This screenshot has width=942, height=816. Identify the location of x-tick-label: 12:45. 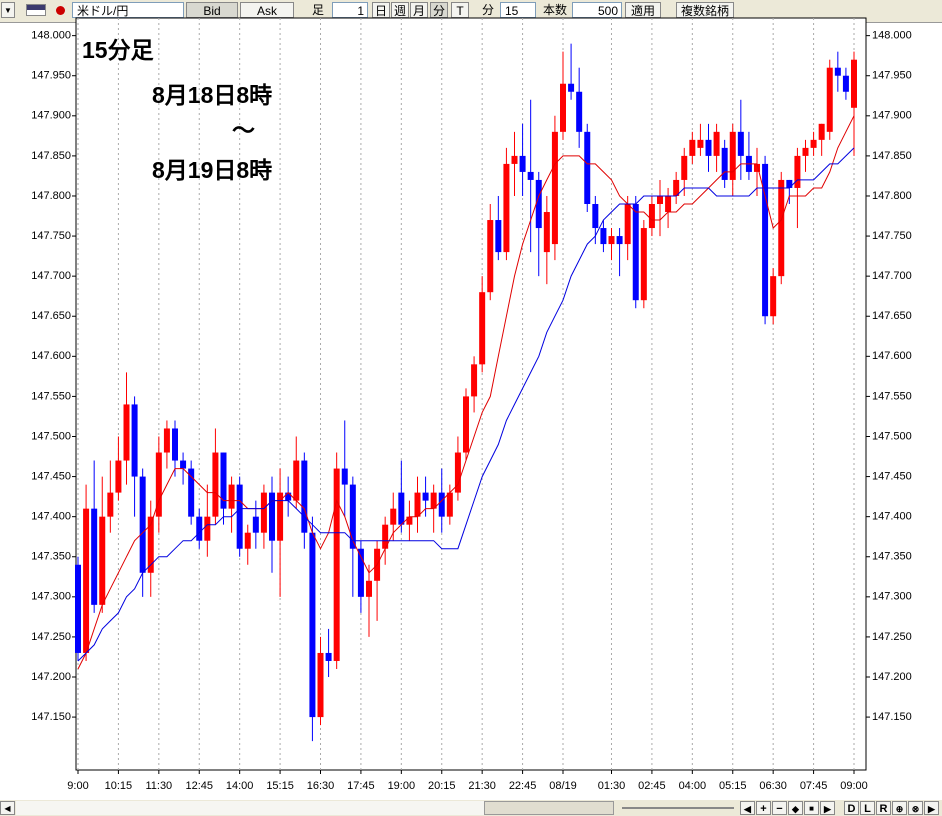
(199, 786).